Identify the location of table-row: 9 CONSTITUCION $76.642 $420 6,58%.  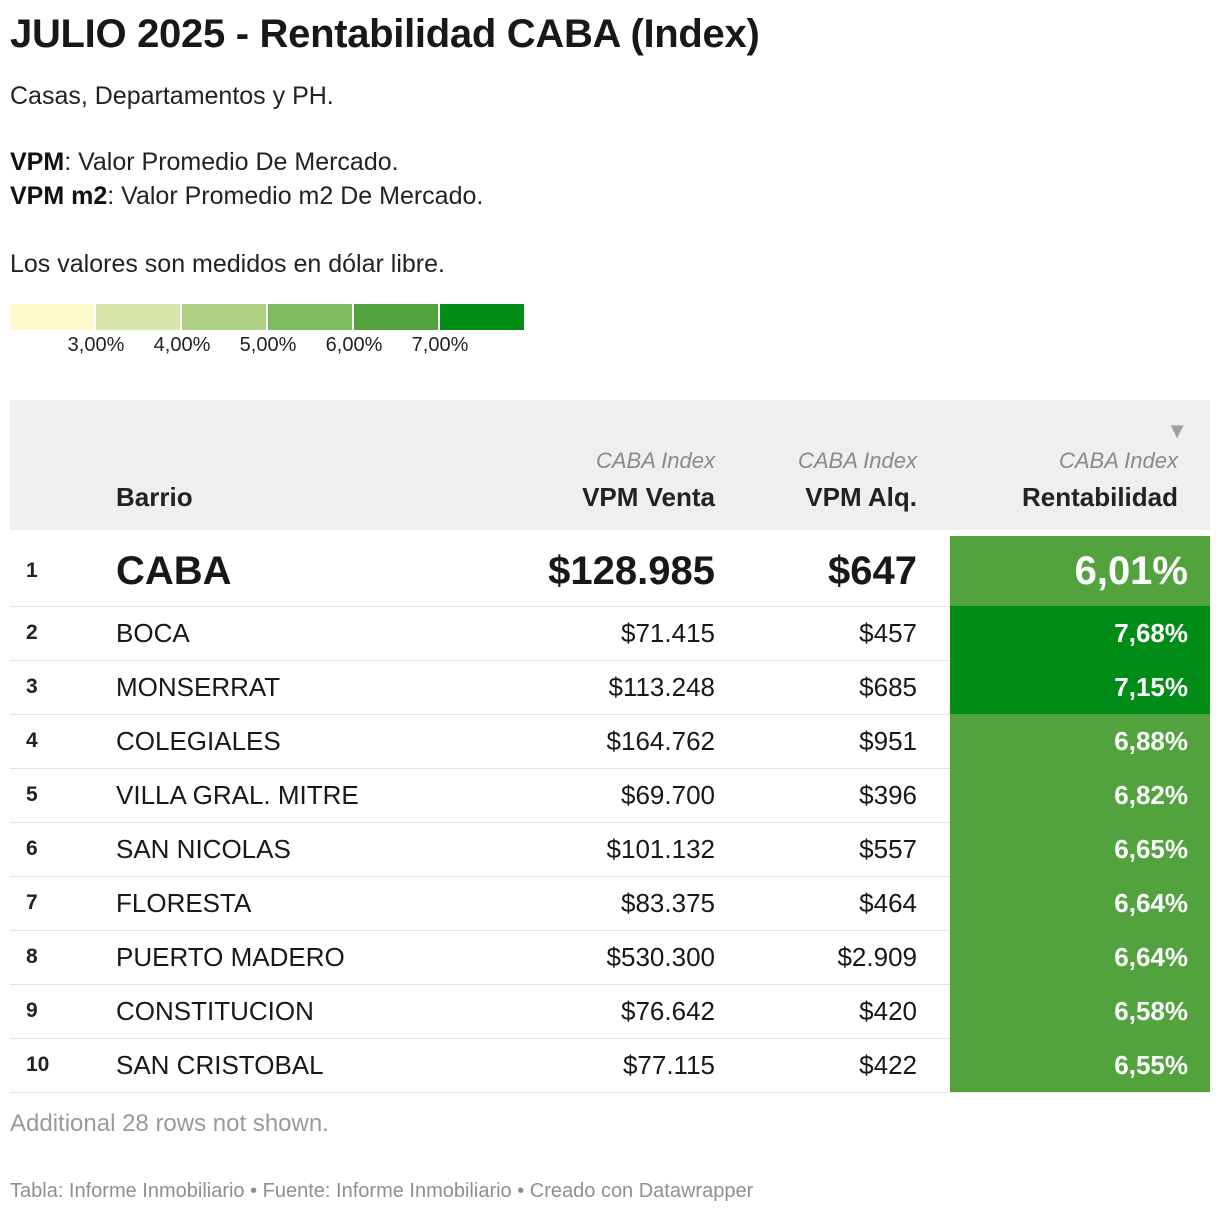
(610, 1011).